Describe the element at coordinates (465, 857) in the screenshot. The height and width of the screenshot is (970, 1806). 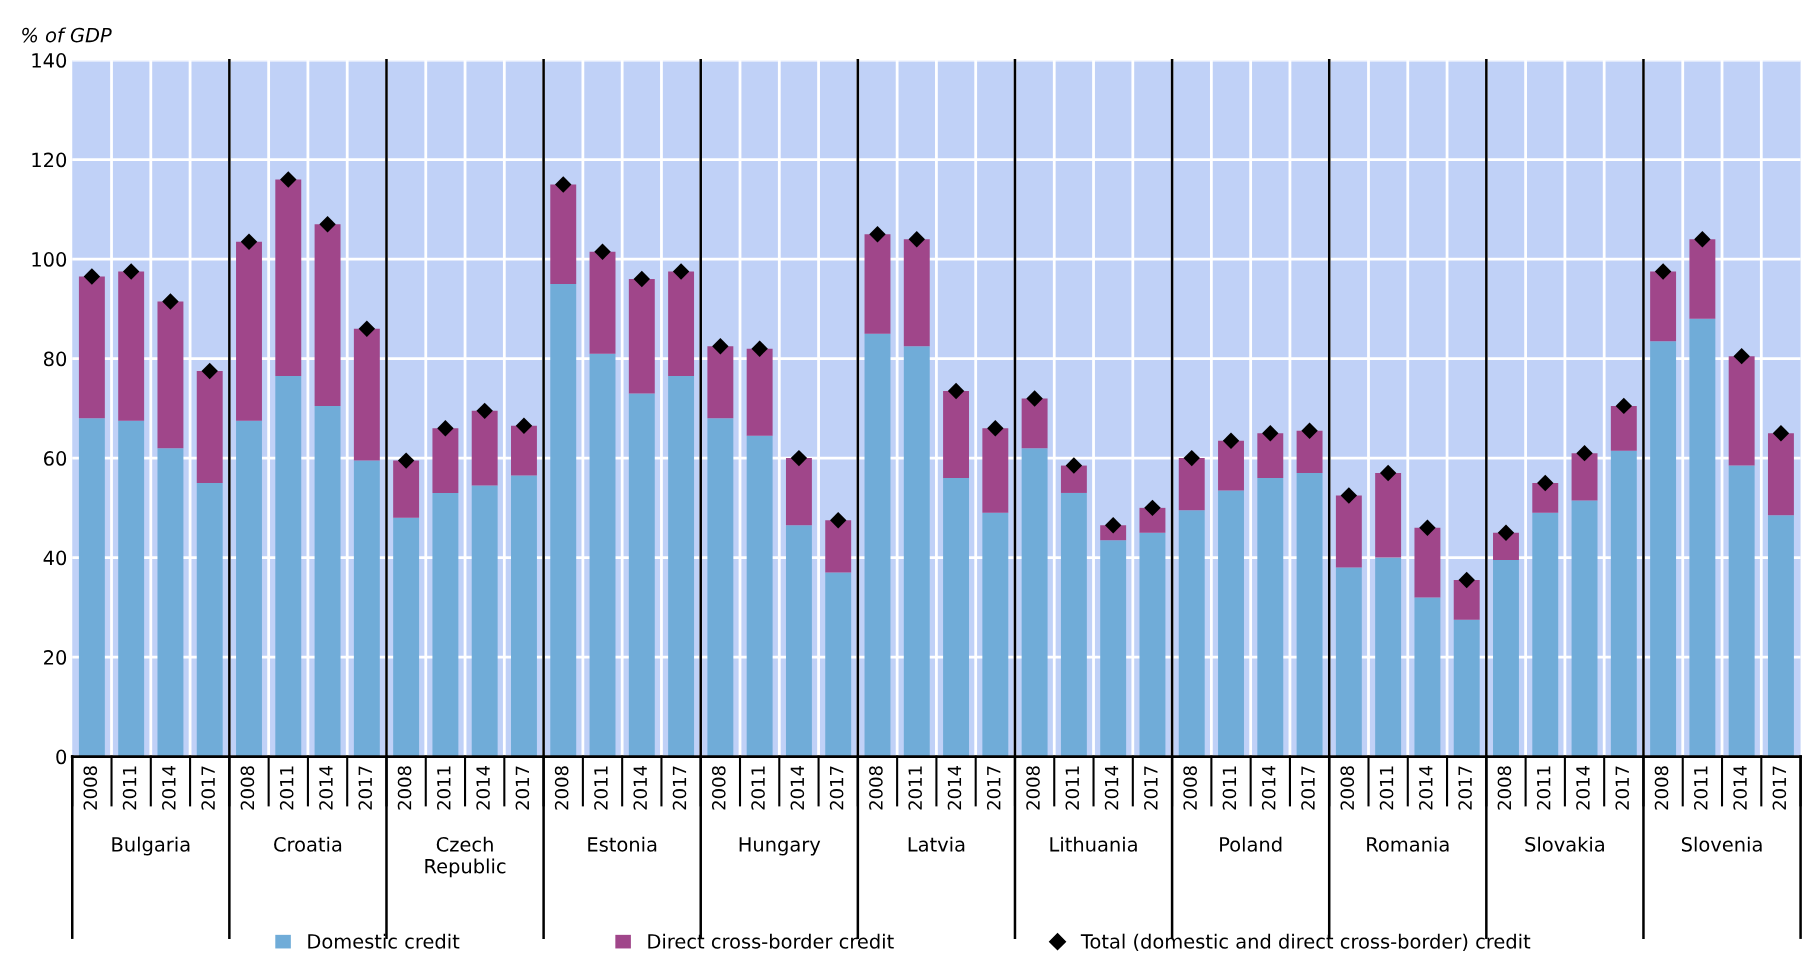
I see `text: Czech Republic` at that location.